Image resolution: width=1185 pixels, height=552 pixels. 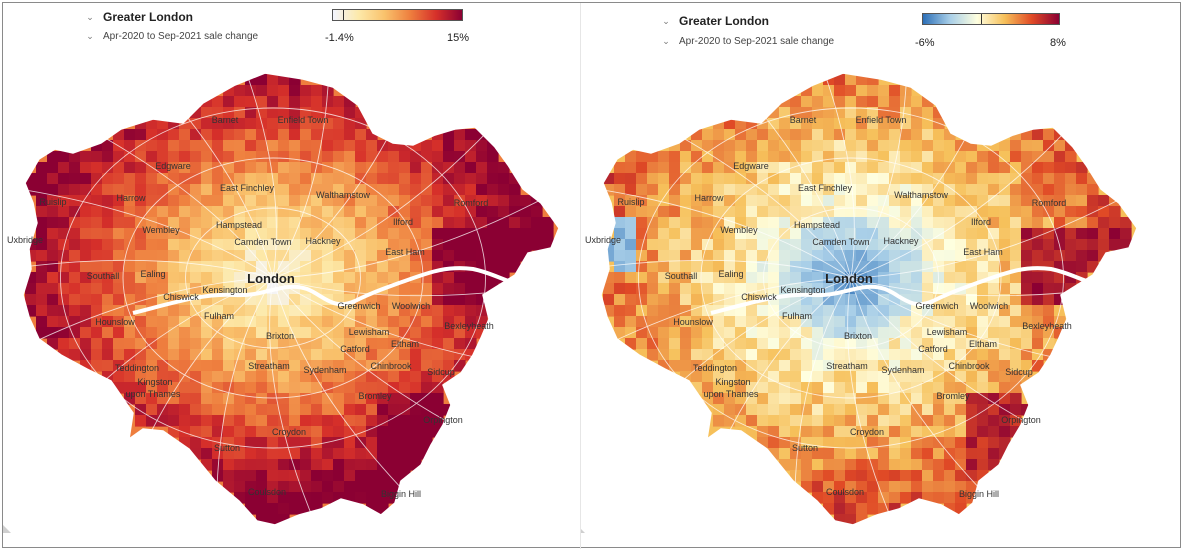 I want to click on metric-selector-right: ⌄ Apr-2020 to Sep-2021 sale change, so click(x=747, y=41).